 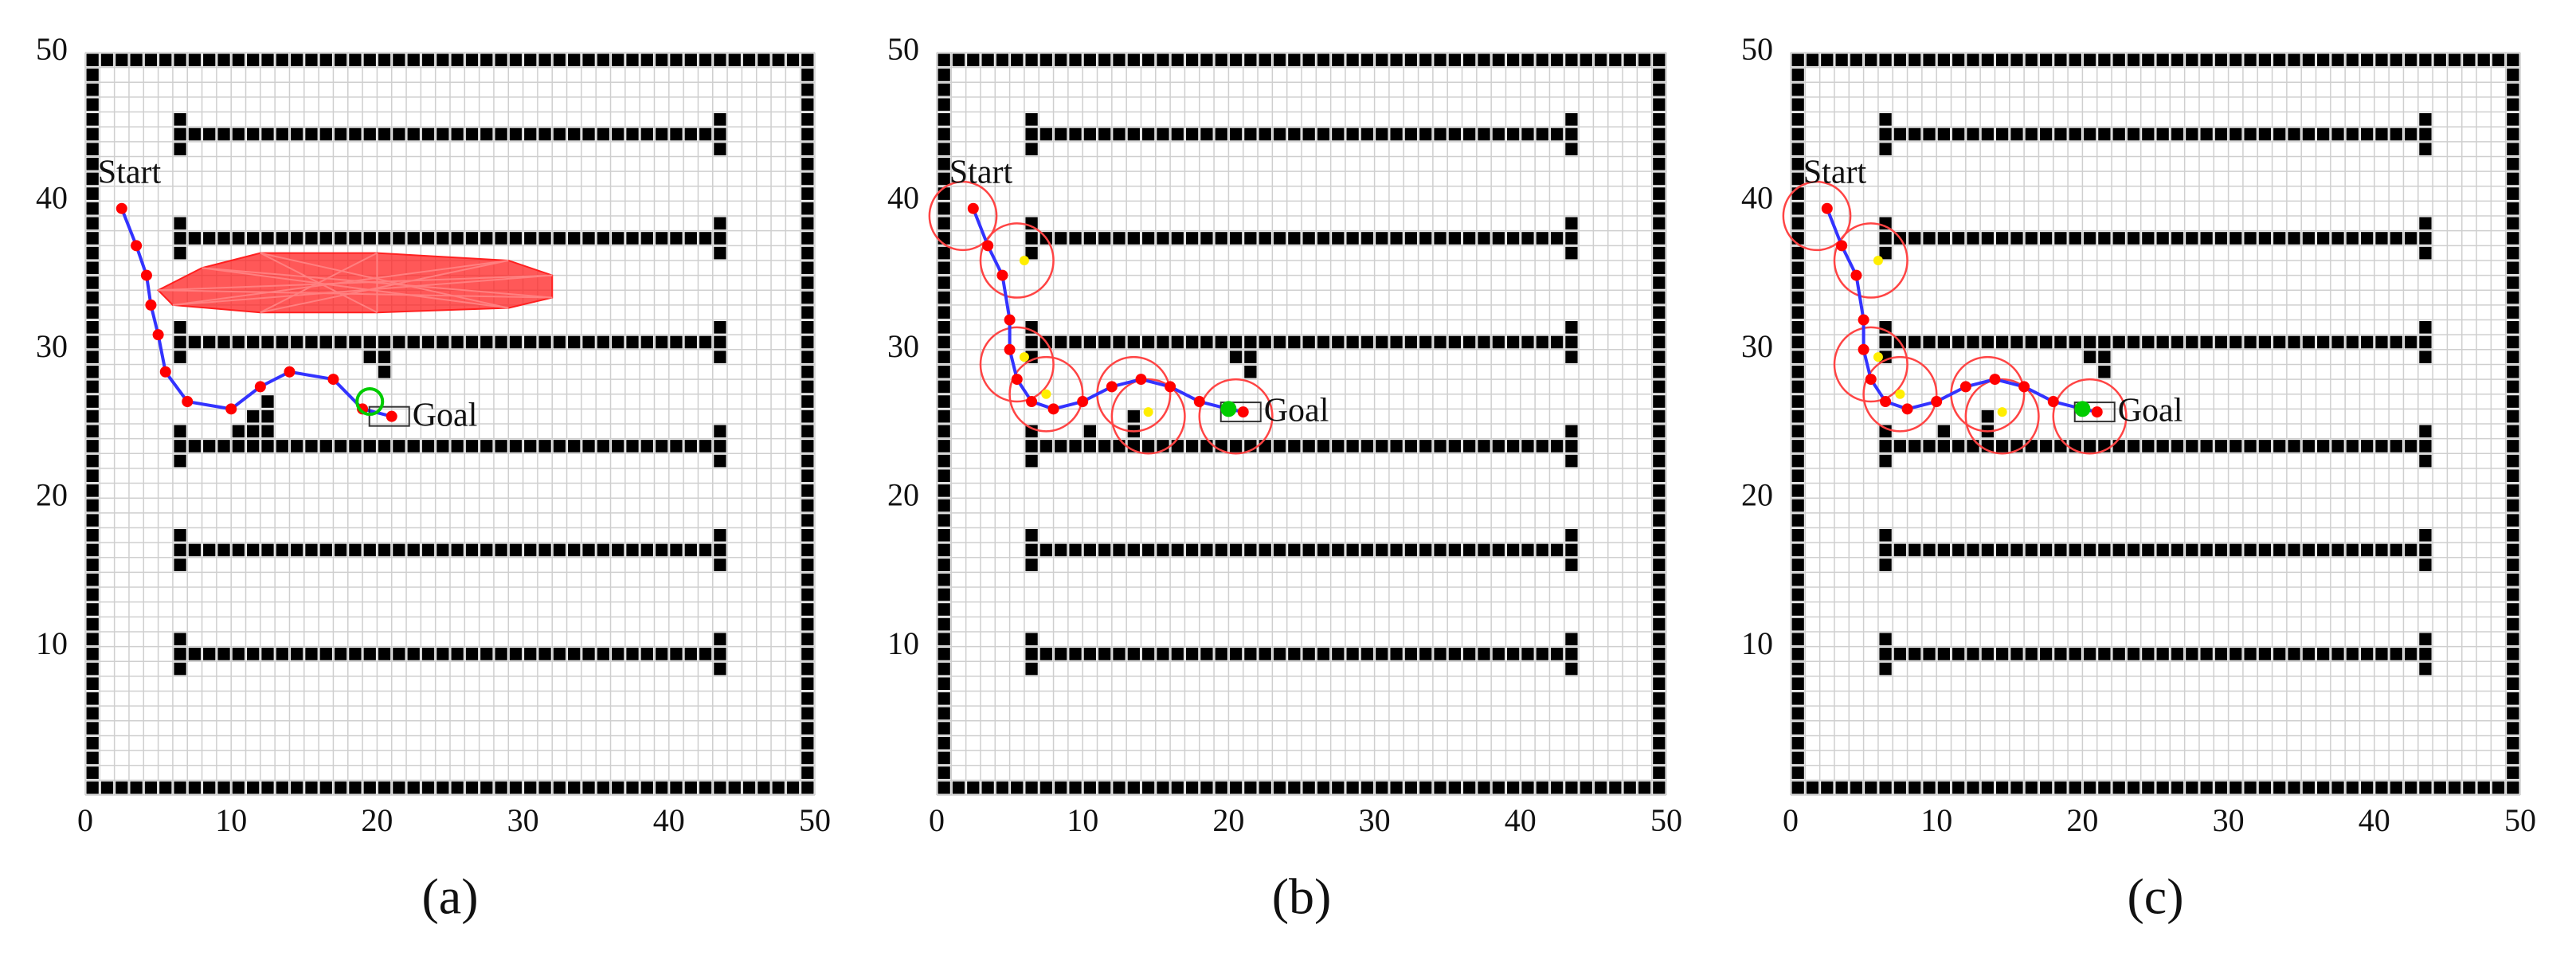 What do you see at coordinates (981, 172) in the screenshot?
I see `start-label: Start` at bounding box center [981, 172].